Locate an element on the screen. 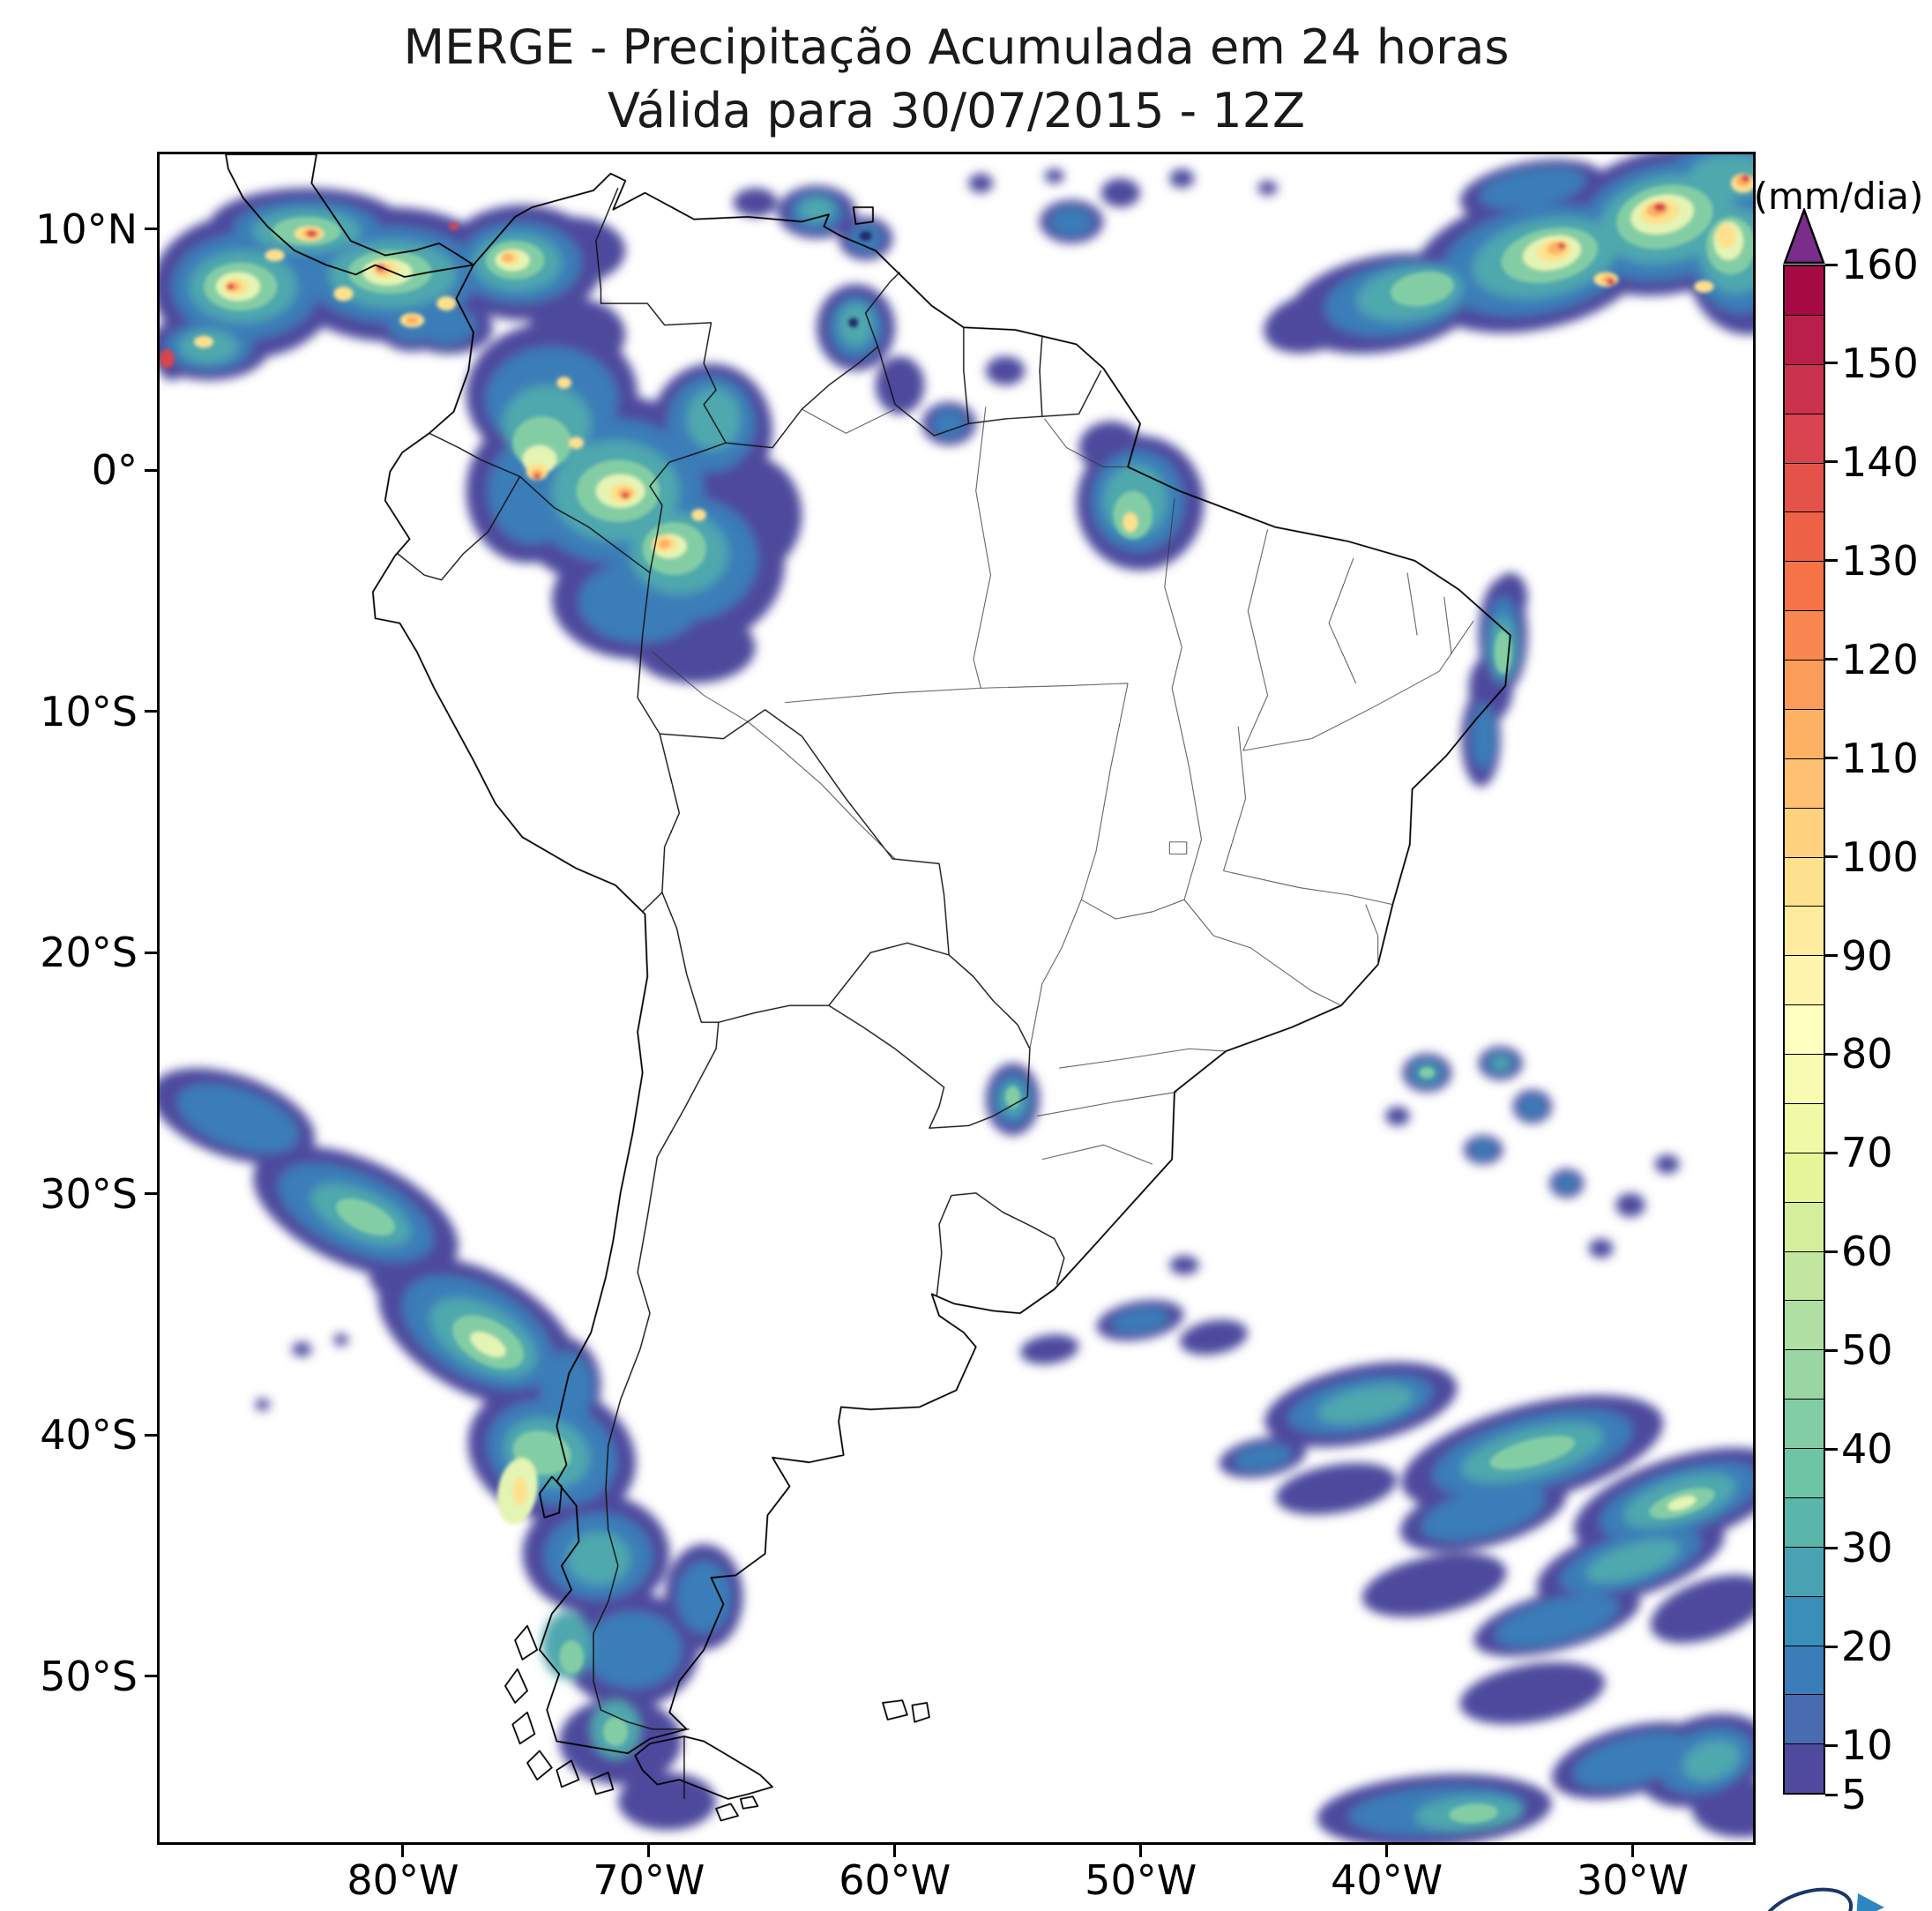 The height and width of the screenshot is (1911, 1932). colorbar-tick-label: 160 is located at coordinates (1880, 265).